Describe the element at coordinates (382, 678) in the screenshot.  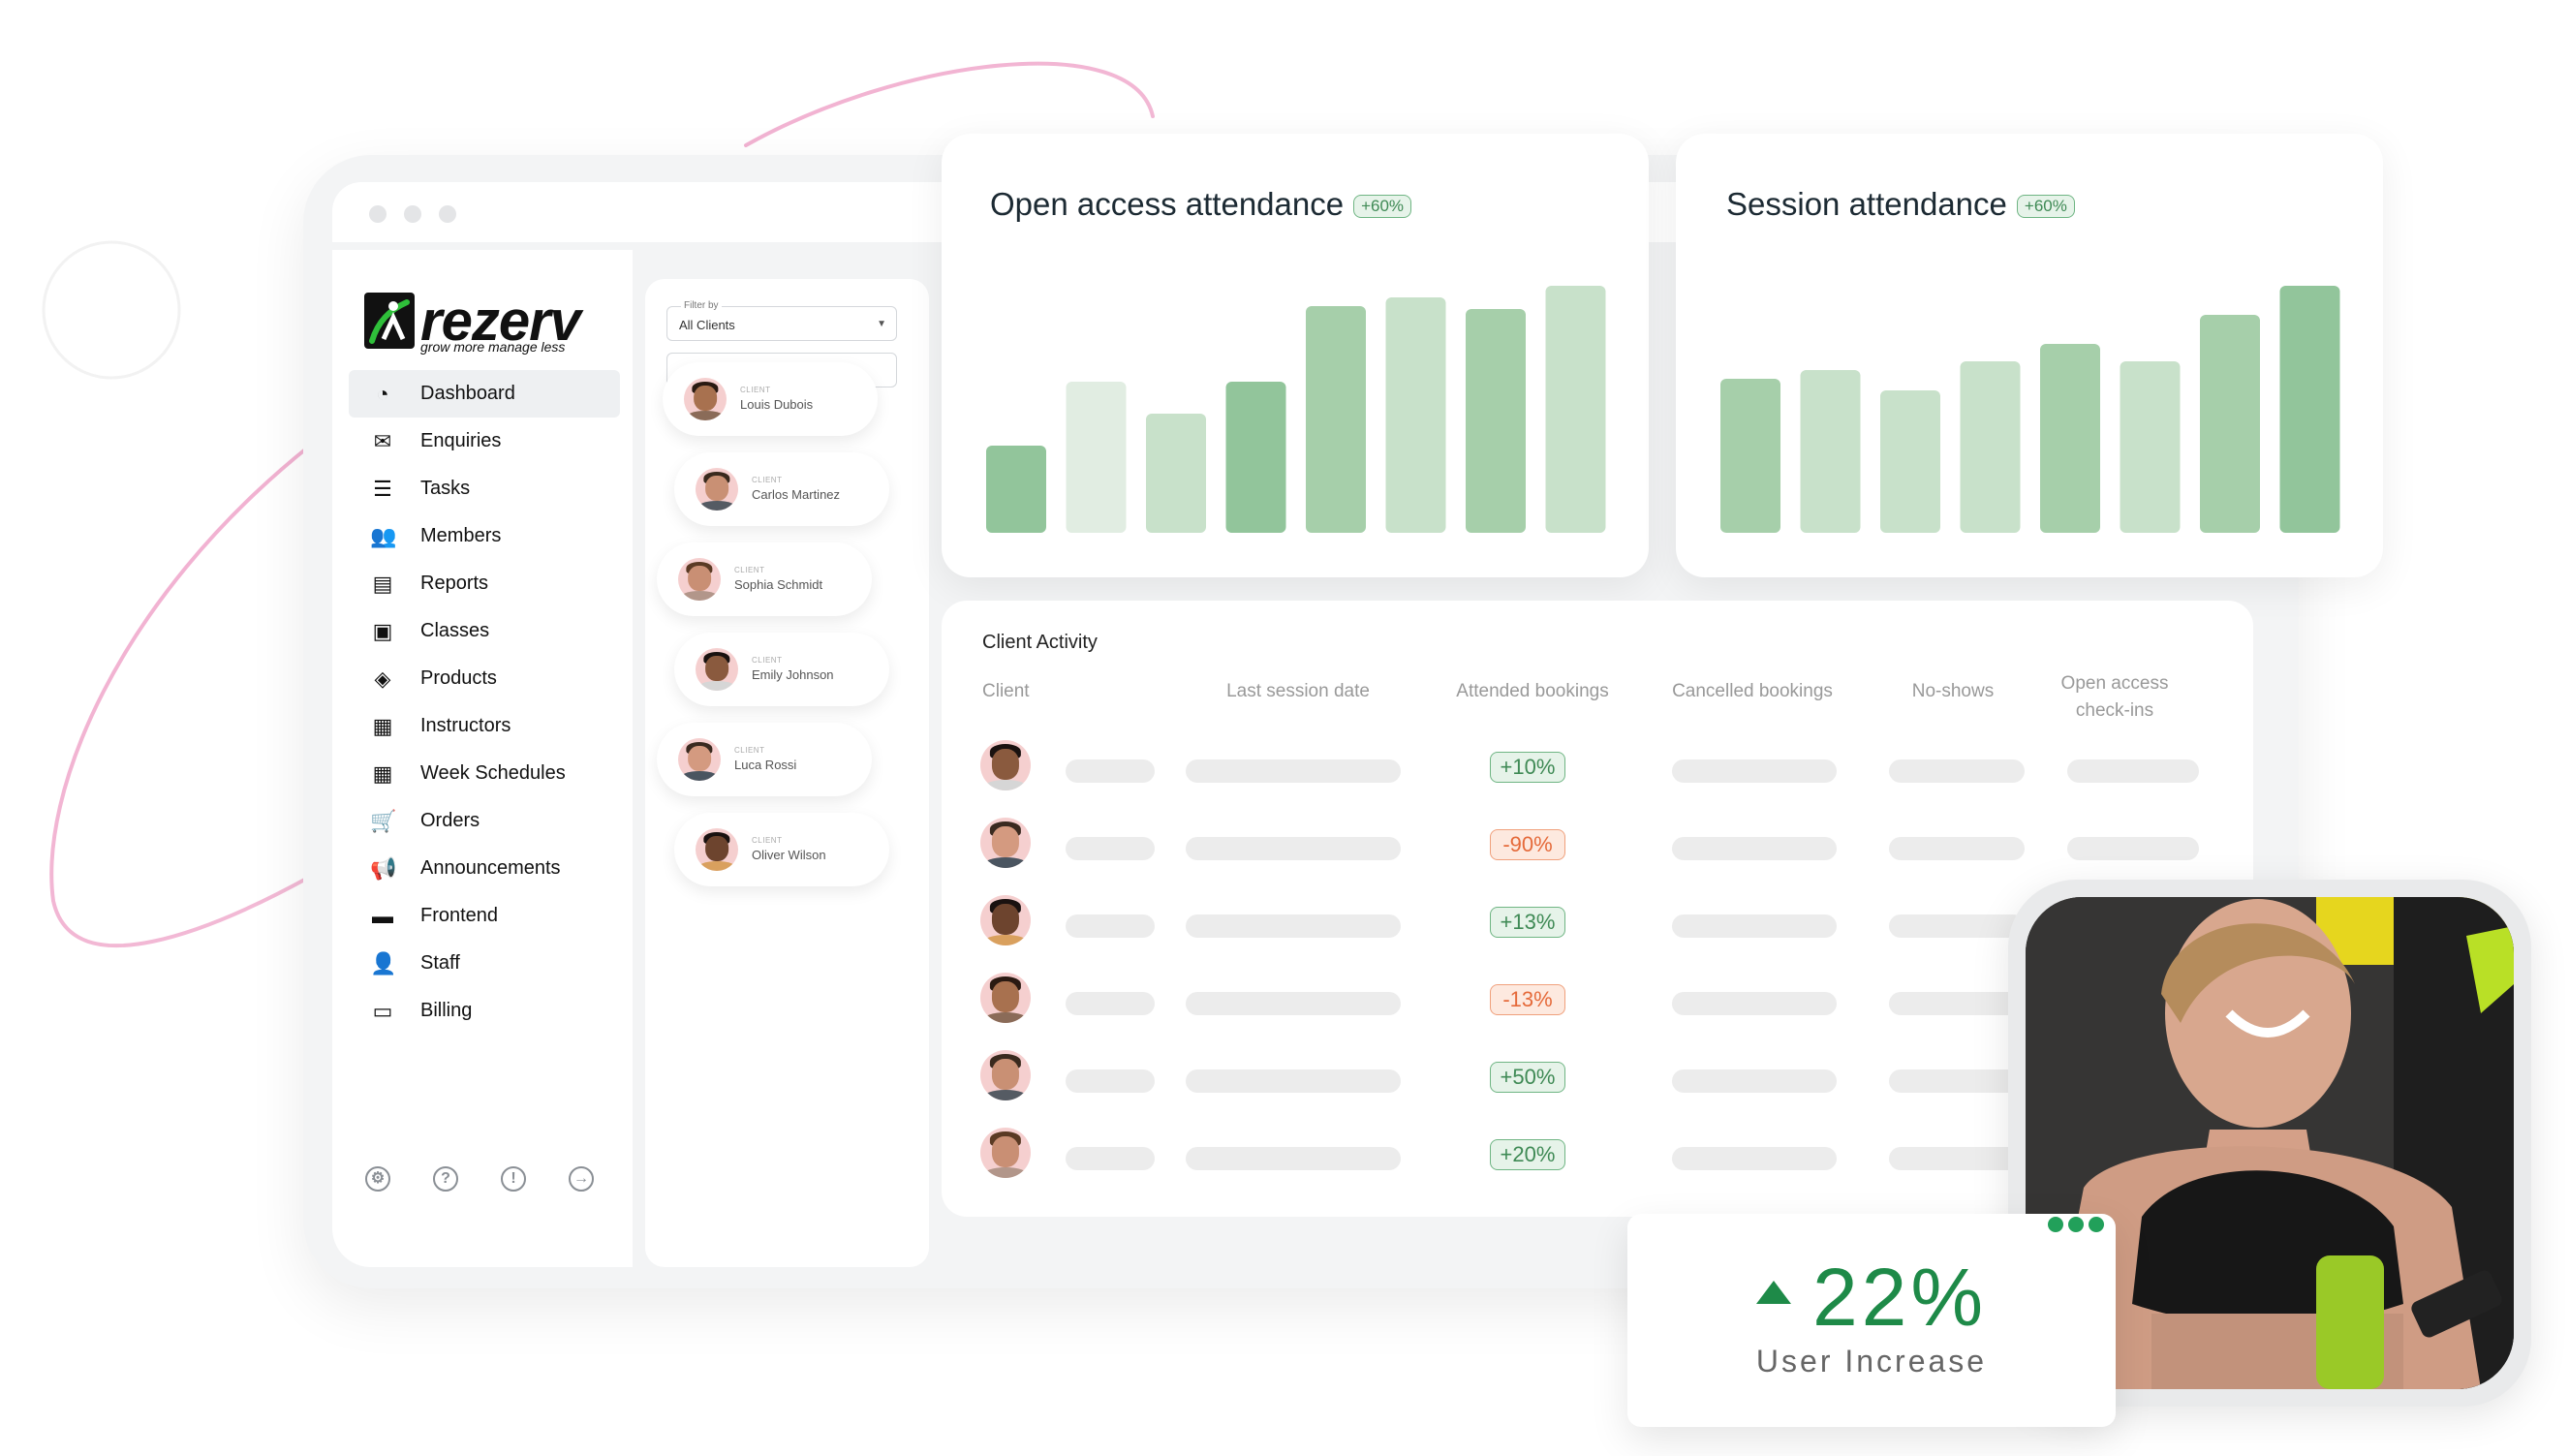
I see `products-icon: ◈` at that location.